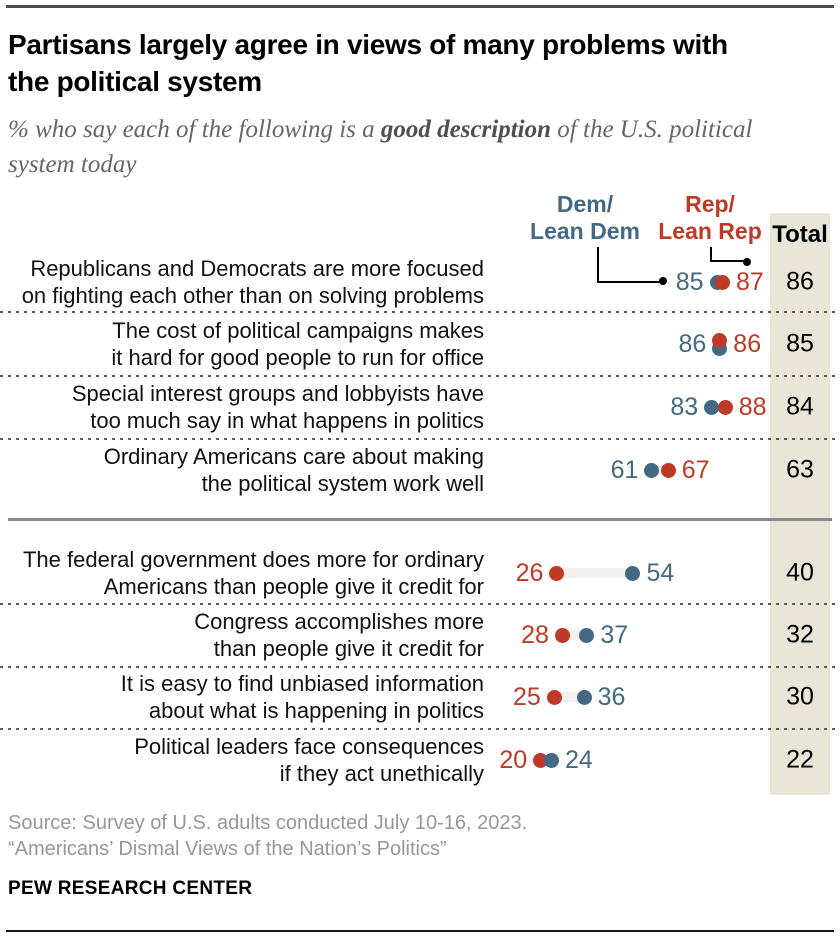 This screenshot has width=840, height=942. I want to click on dem-value-label: 61, so click(624, 470).